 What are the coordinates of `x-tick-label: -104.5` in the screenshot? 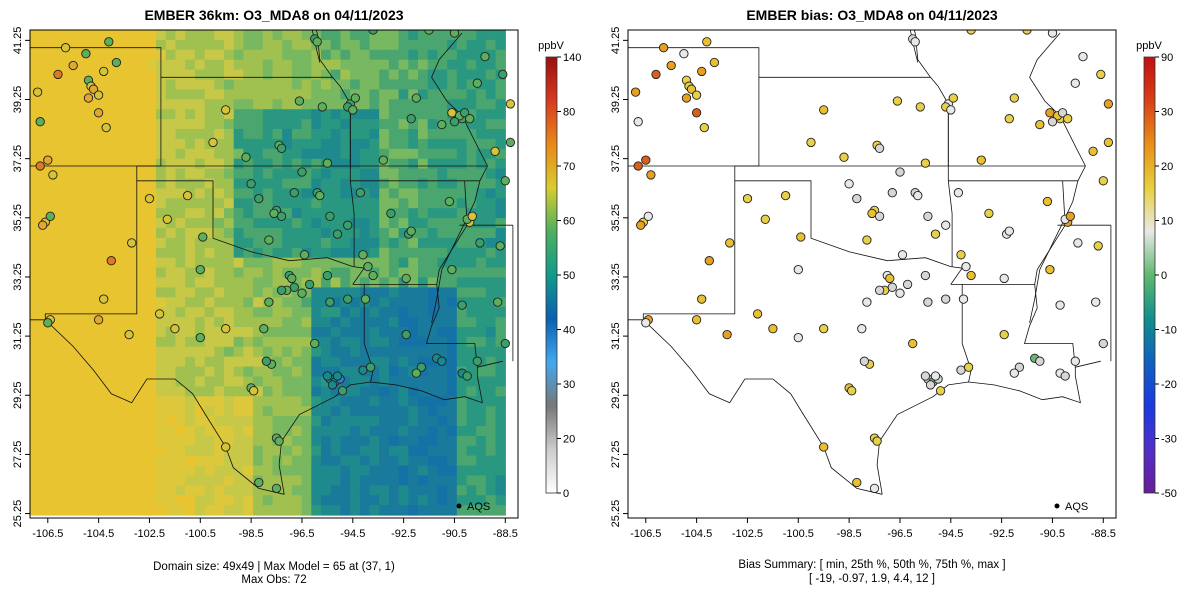 It's located at (696, 534).